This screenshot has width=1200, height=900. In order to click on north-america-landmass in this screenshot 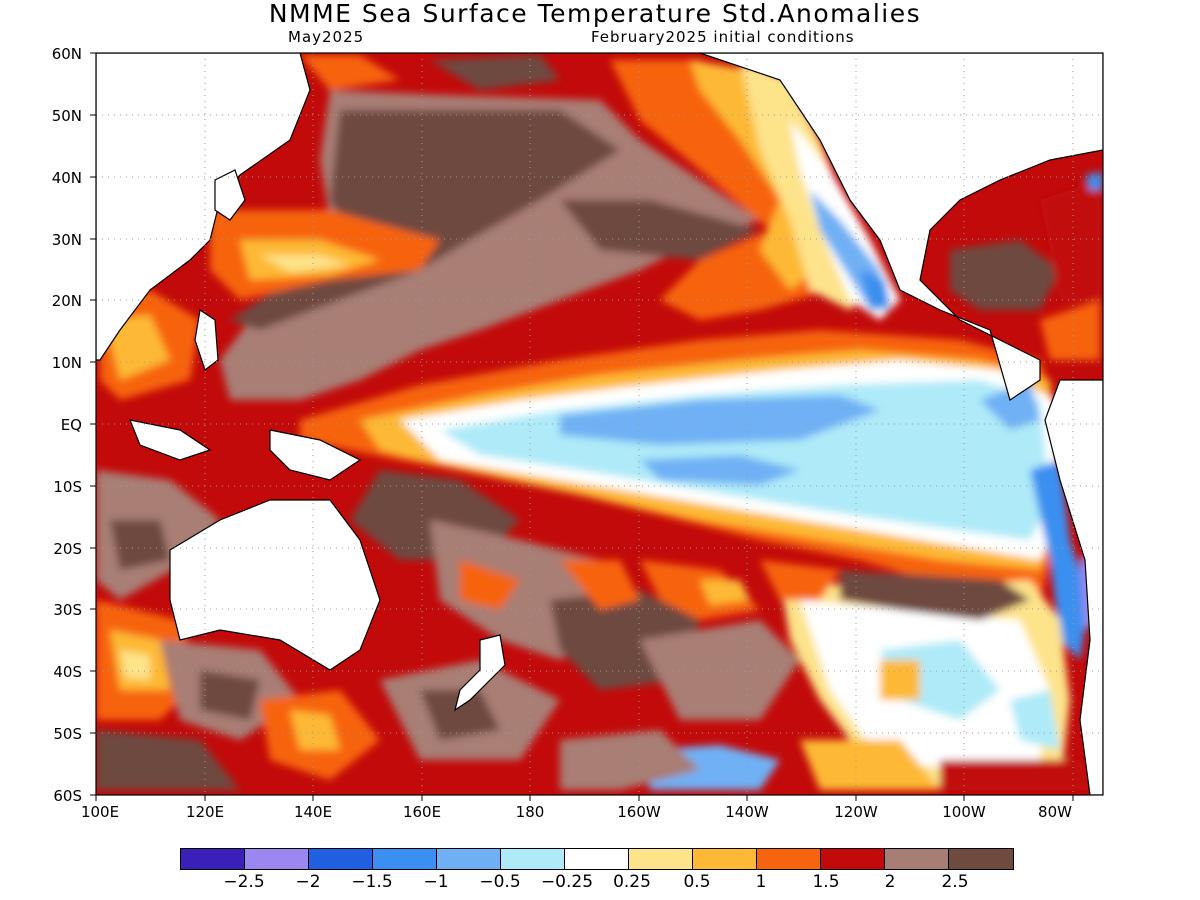, I will do `click(901, 227)`.